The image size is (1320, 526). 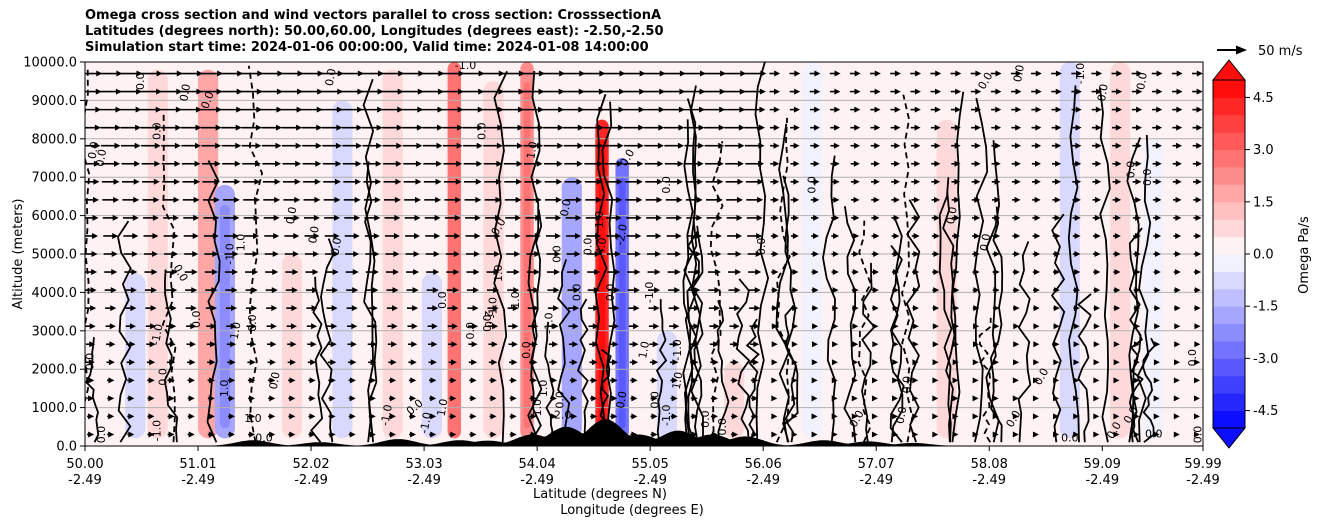 What do you see at coordinates (602, 245) in the screenshot?
I see `contour-label: 4.0` at bounding box center [602, 245].